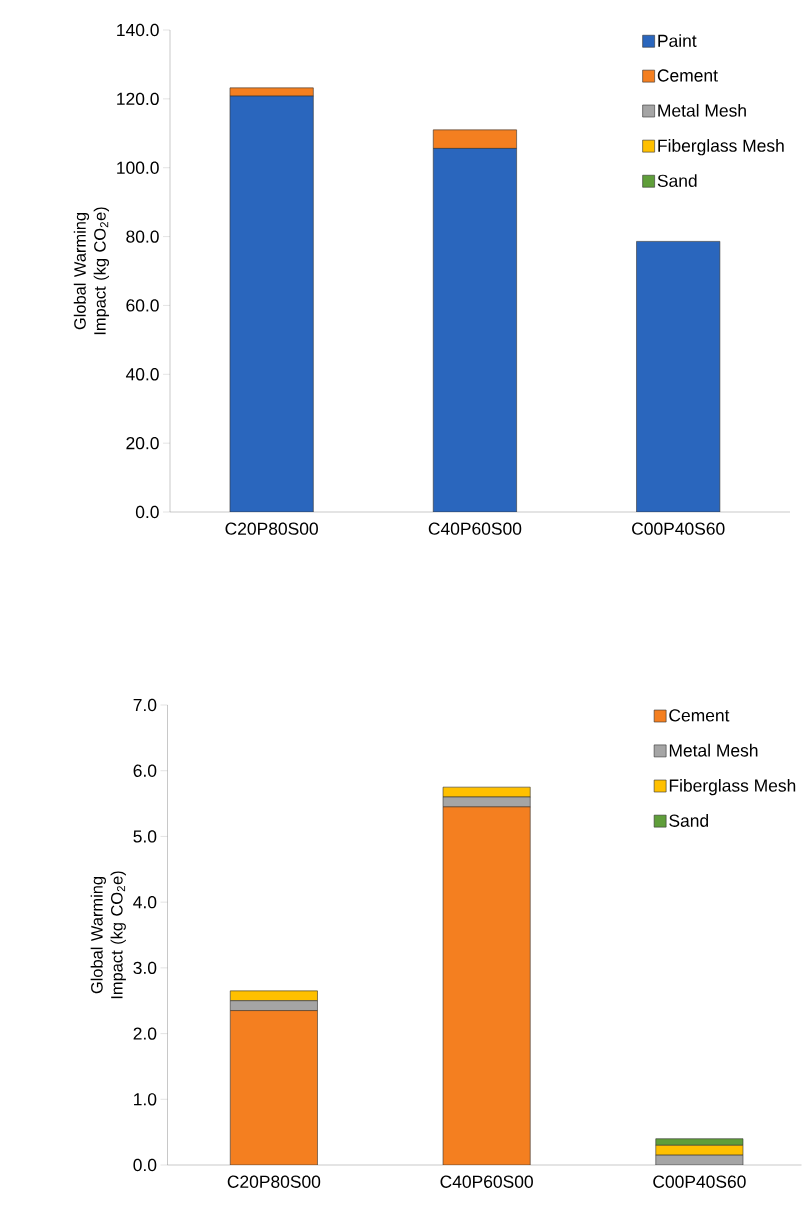 This screenshot has width=802, height=1221. I want to click on y-tick-label: 3.0, so click(145, 968).